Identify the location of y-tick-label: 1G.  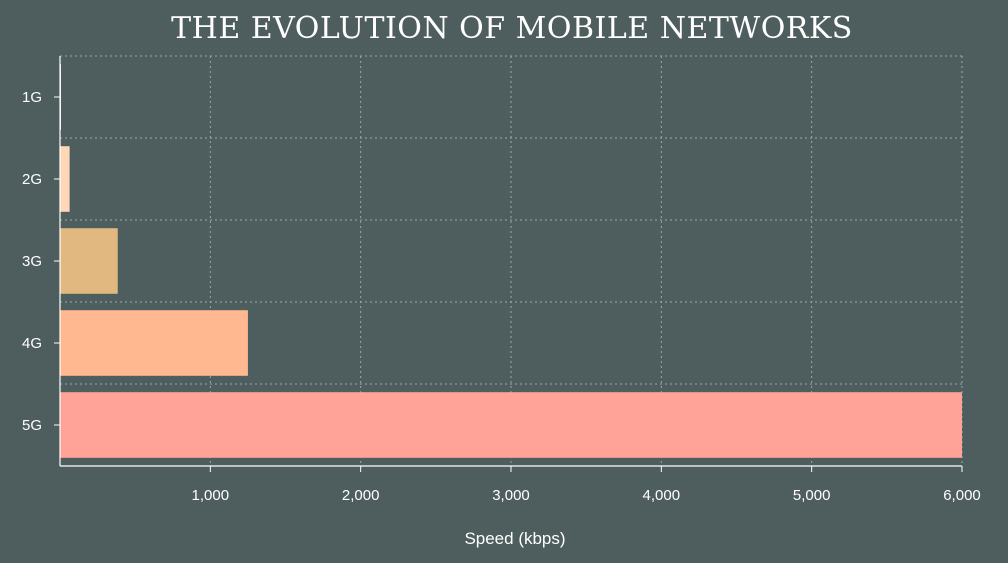
(32, 97).